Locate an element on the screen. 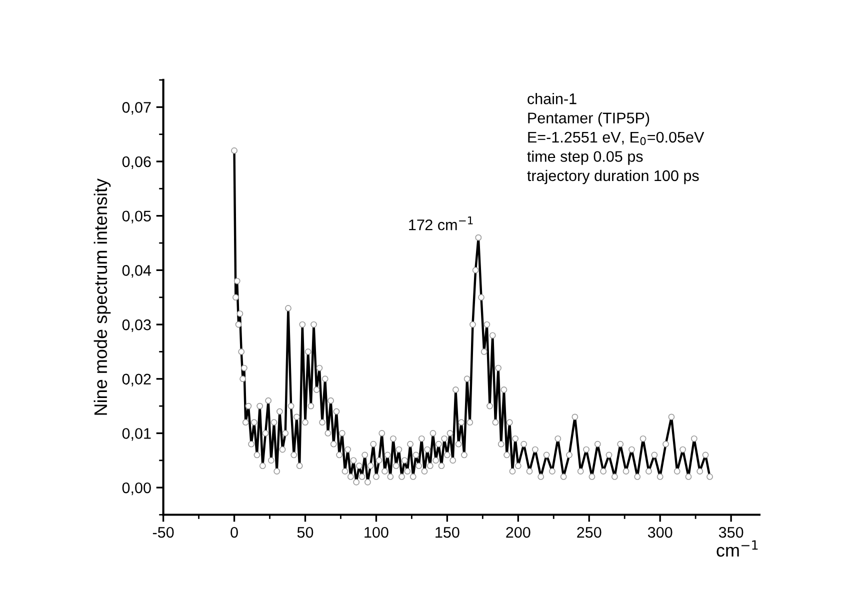  x-tick-label: 150 is located at coordinates (448, 532).